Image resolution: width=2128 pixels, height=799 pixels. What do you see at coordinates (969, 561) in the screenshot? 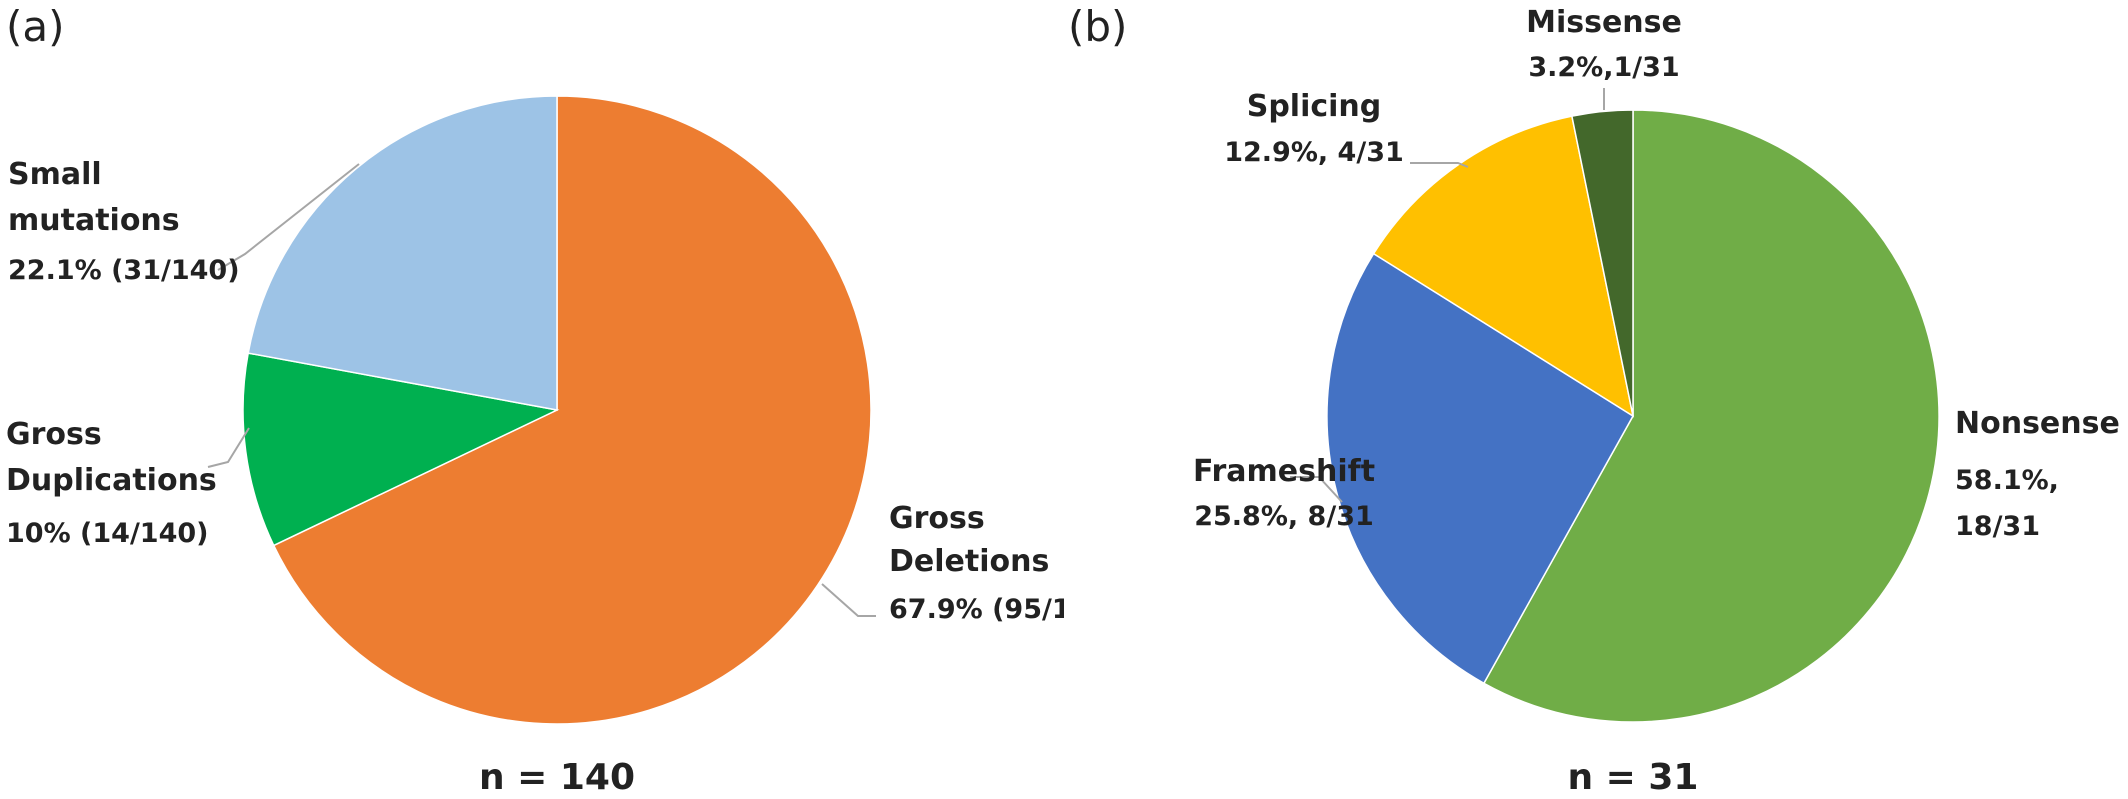
I see `a-label-gross-deletions-name: Deletions` at bounding box center [969, 561].